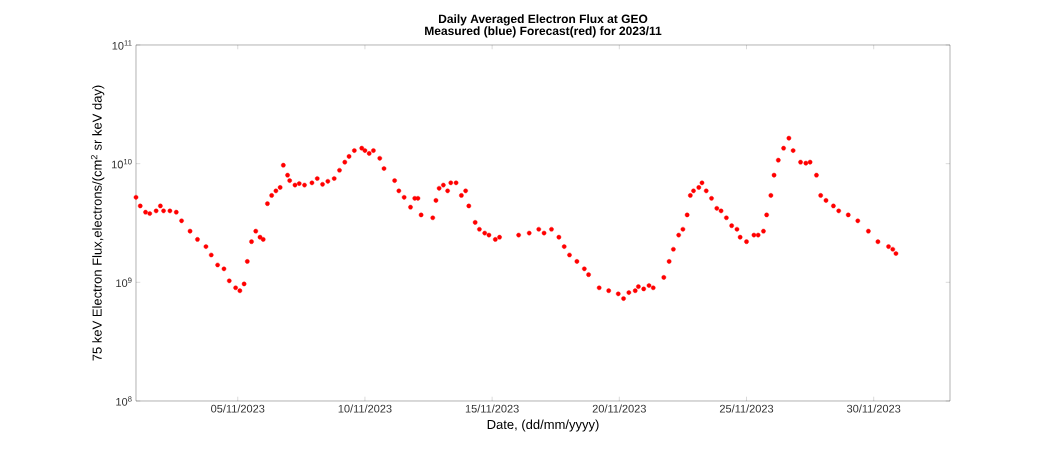  Describe the element at coordinates (543, 20) in the screenshot. I see `chart-title: Daily Averaged Electron Flux at GEO` at that location.